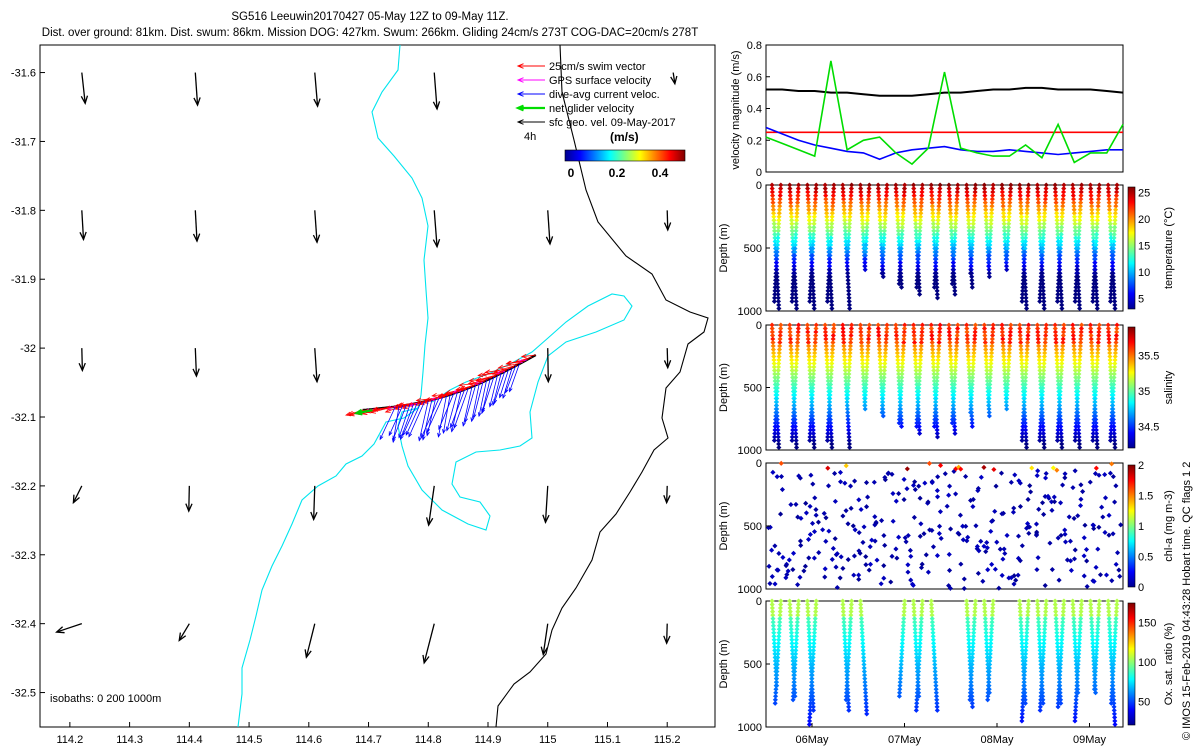  Describe the element at coordinates (750, 312) in the screenshot. I see `section-ytick-label: 1000` at that location.